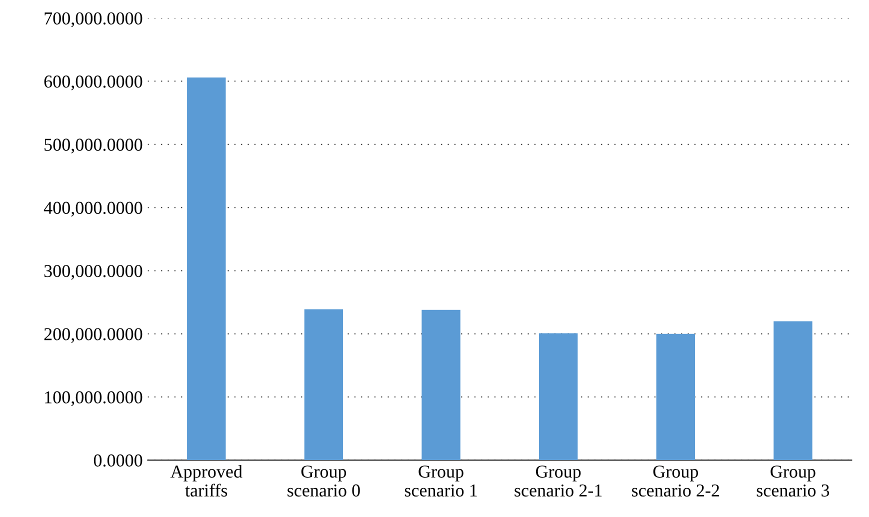  I want to click on y-tick-label: 500,000.0000, so click(93, 146).